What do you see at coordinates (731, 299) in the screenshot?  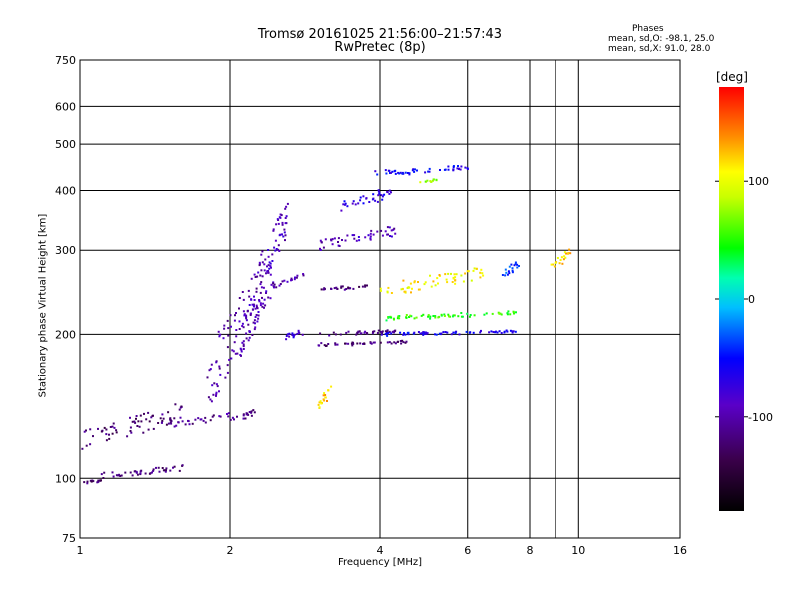 I see `colorbar` at bounding box center [731, 299].